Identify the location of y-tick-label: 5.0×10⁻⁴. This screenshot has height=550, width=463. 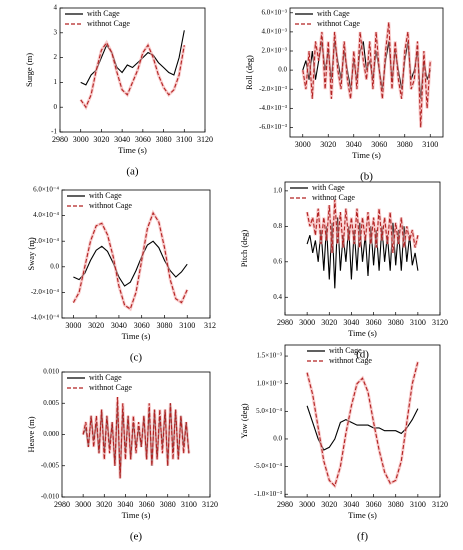
(269, 411).